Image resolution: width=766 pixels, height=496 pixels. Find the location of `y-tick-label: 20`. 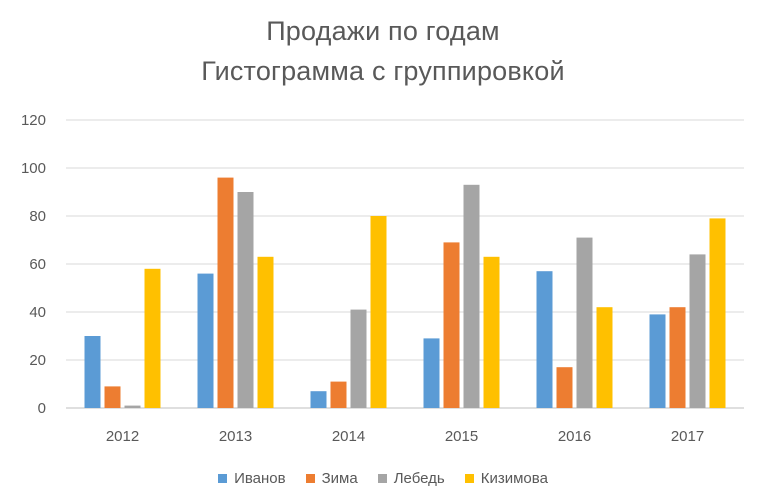

y-tick-label: 20 is located at coordinates (37, 360).